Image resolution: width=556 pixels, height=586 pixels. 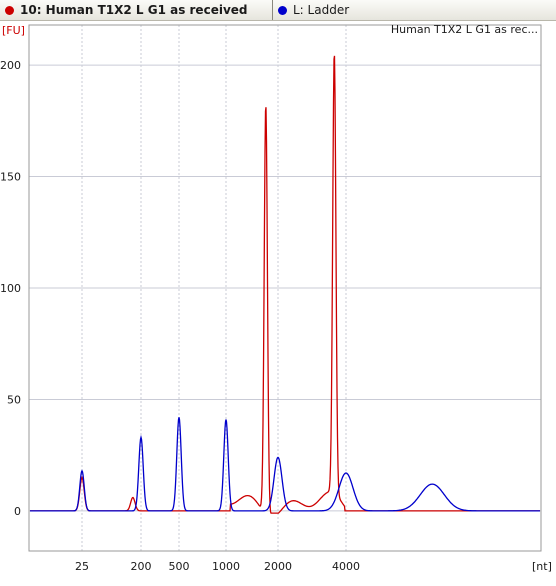 What do you see at coordinates (414, 10) in the screenshot?
I see `tab-ladder: L: Ladder` at bounding box center [414, 10].